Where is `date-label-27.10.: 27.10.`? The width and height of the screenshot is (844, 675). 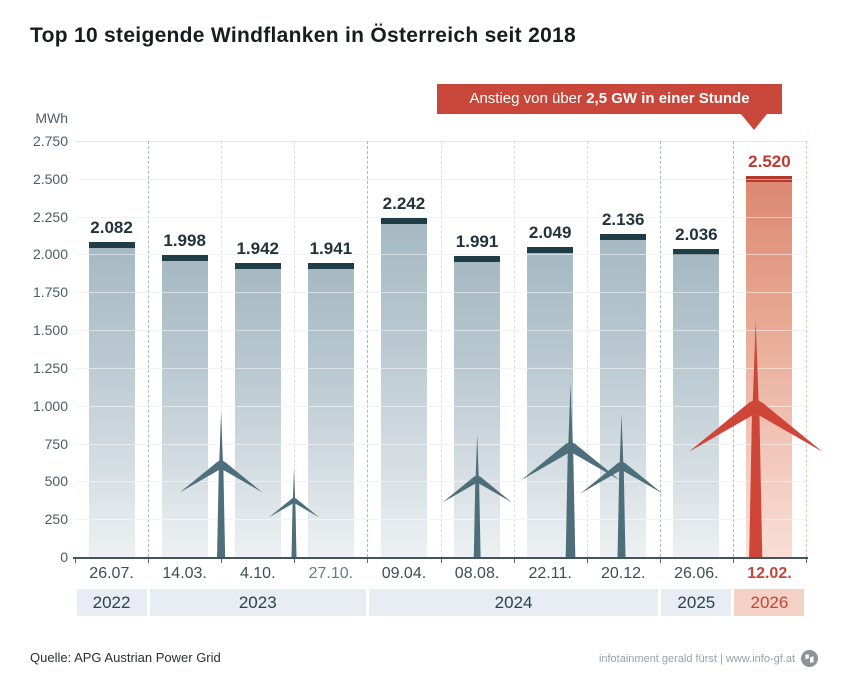
date-label-27.10.: 27.10. is located at coordinates (331, 573).